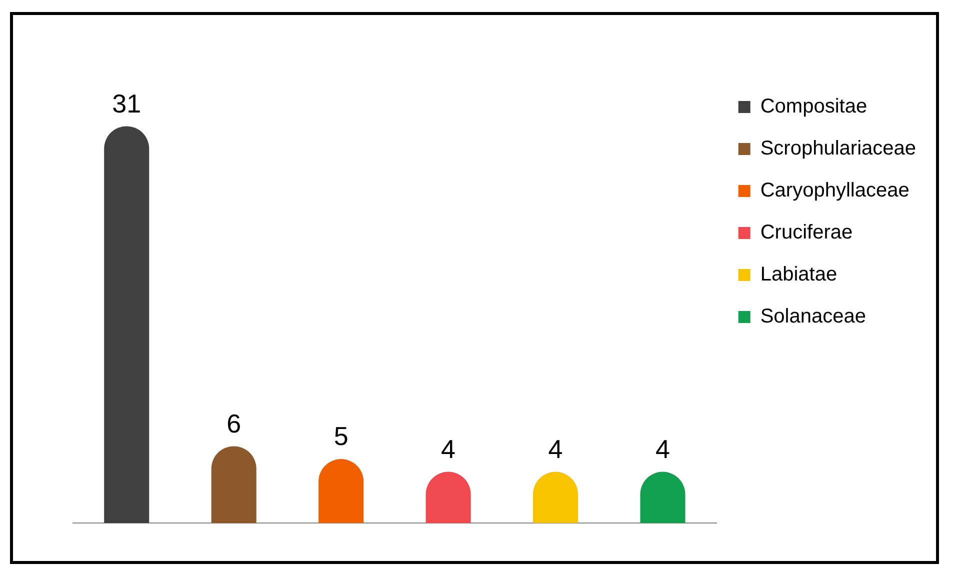 The image size is (953, 572). I want to click on legend-label: Labiatae, so click(799, 275).